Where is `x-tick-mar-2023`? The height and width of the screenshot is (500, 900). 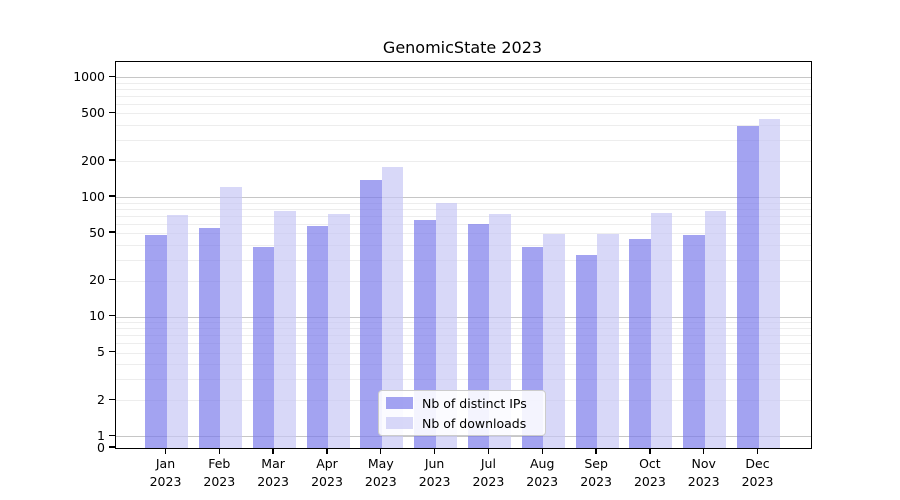 x-tick-mar-2023 is located at coordinates (273, 451).